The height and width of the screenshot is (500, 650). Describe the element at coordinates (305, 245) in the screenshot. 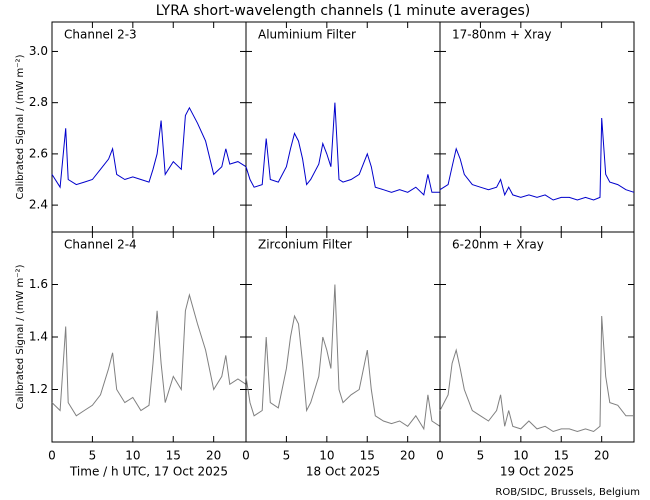

I see `panel-label: Zirconium Filter` at that location.